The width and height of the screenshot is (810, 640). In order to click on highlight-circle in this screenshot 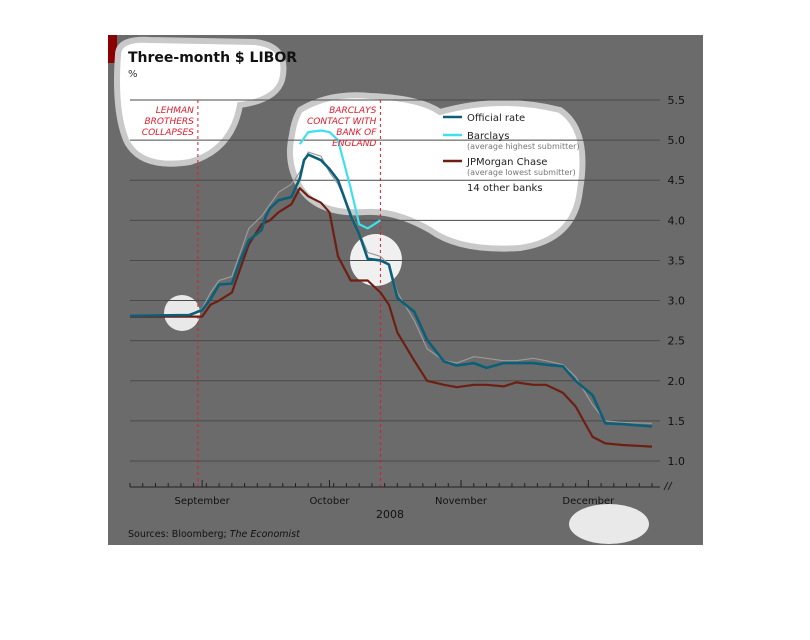, I will do `click(182, 313)`.